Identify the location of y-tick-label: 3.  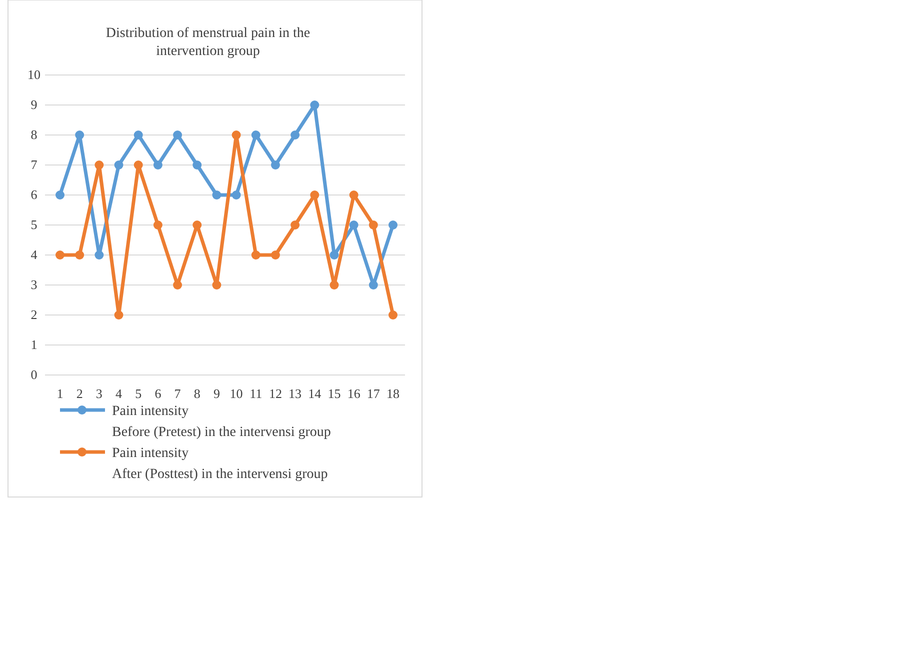
(34, 284).